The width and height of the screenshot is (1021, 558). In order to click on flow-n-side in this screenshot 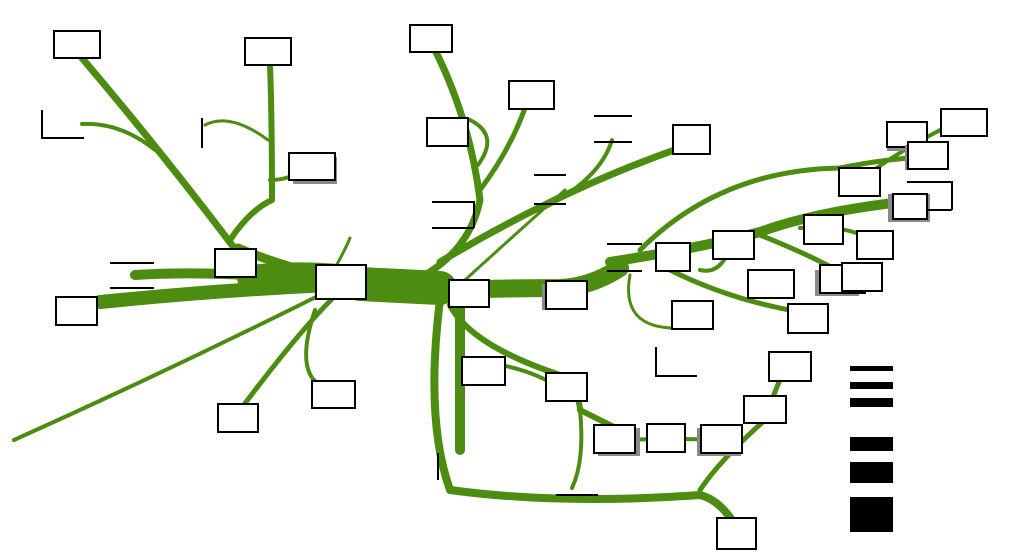, I will do `click(502, 149)`.